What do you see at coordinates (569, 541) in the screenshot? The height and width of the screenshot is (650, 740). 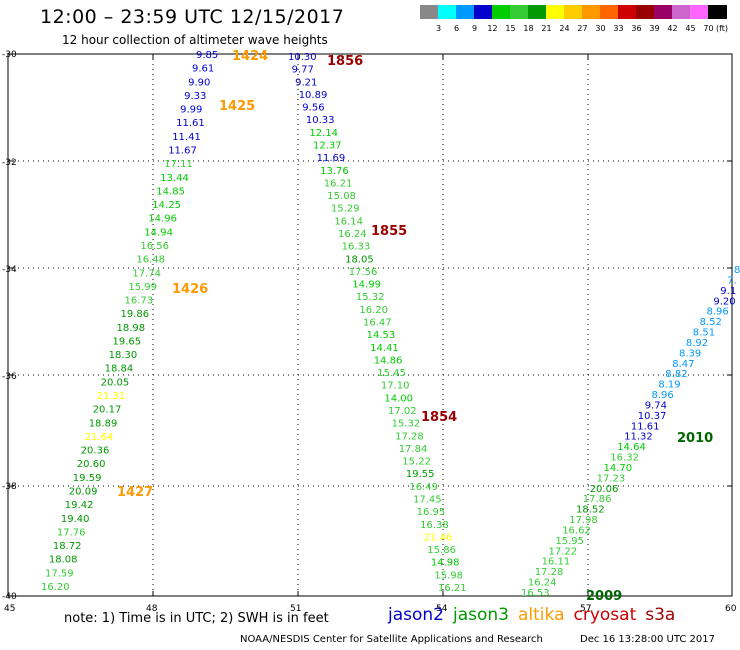 I see `swh-value: 15.95` at bounding box center [569, 541].